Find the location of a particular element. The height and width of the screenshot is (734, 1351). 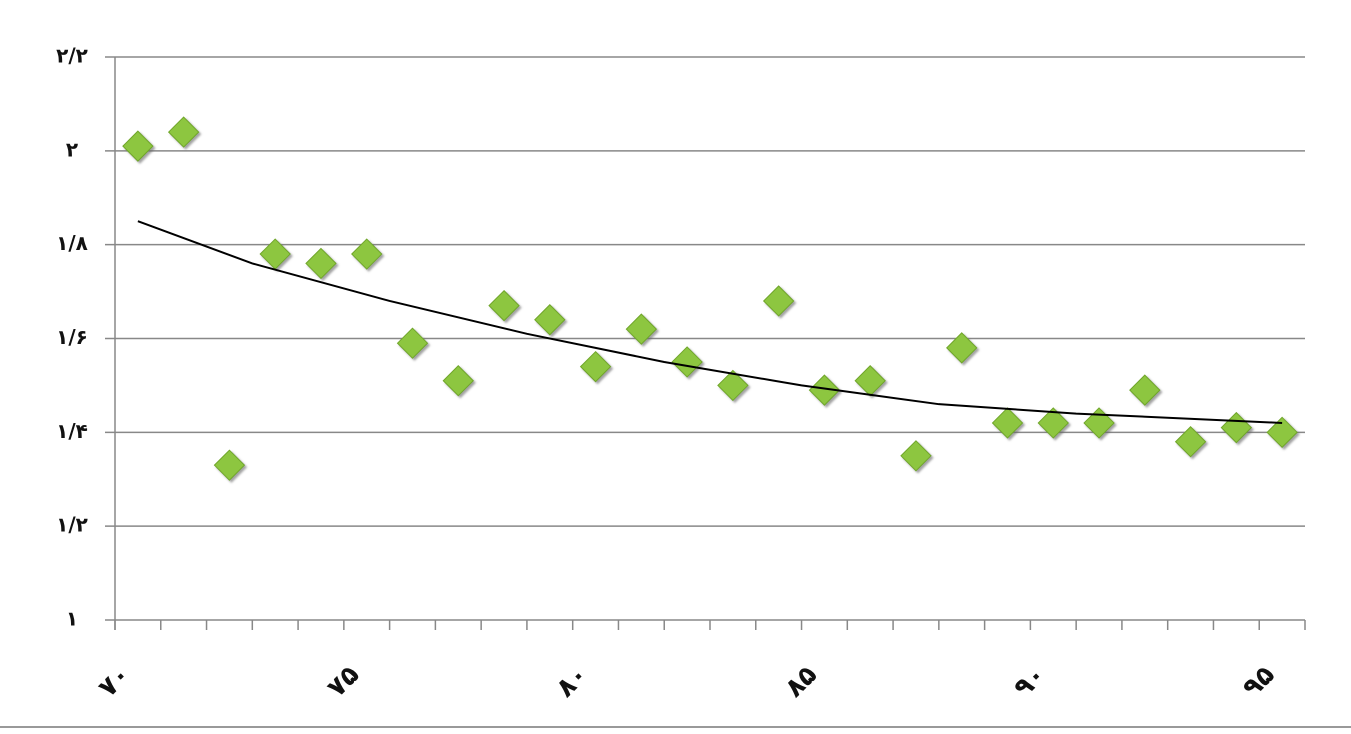

y-tick-label: ۱/۸ is located at coordinates (72, 243).